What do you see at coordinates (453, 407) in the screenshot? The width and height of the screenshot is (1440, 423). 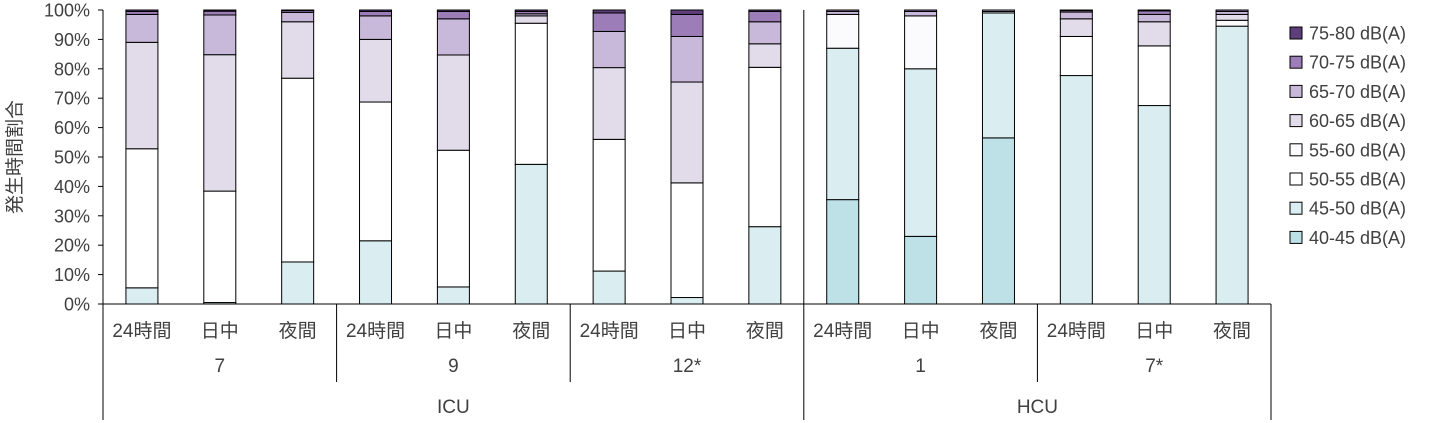 I see `group-label: ICU` at bounding box center [453, 407].